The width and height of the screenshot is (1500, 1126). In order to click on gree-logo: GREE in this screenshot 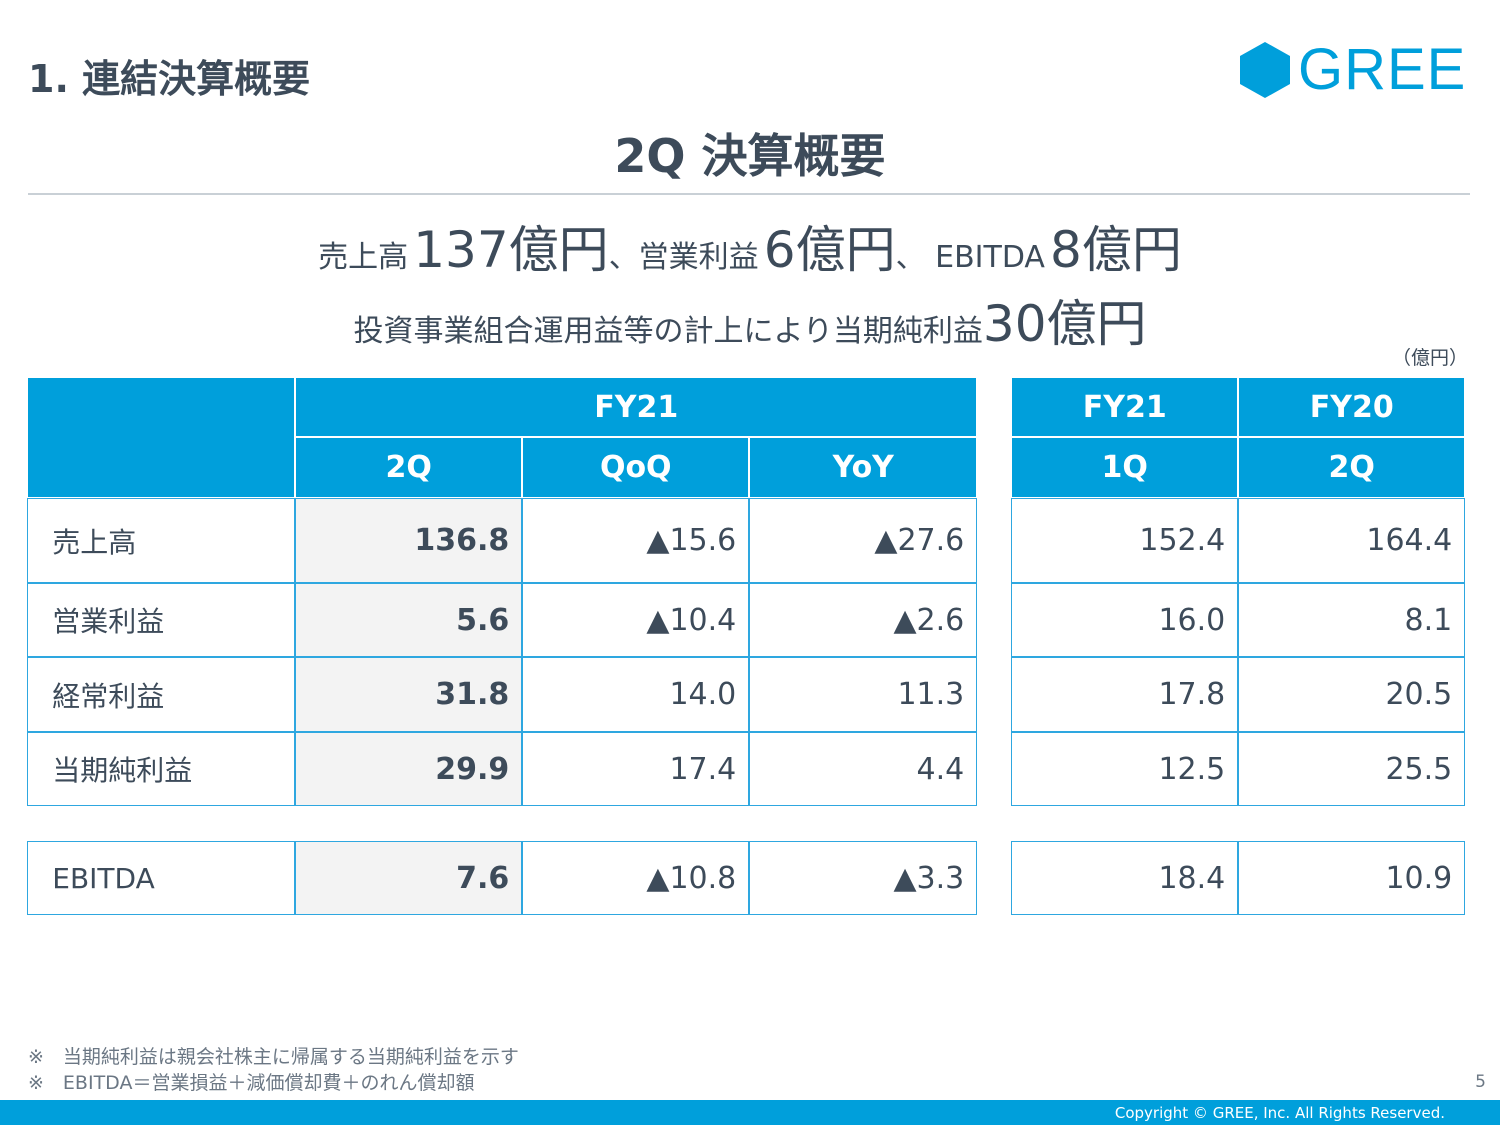, I will do `click(1353, 69)`.